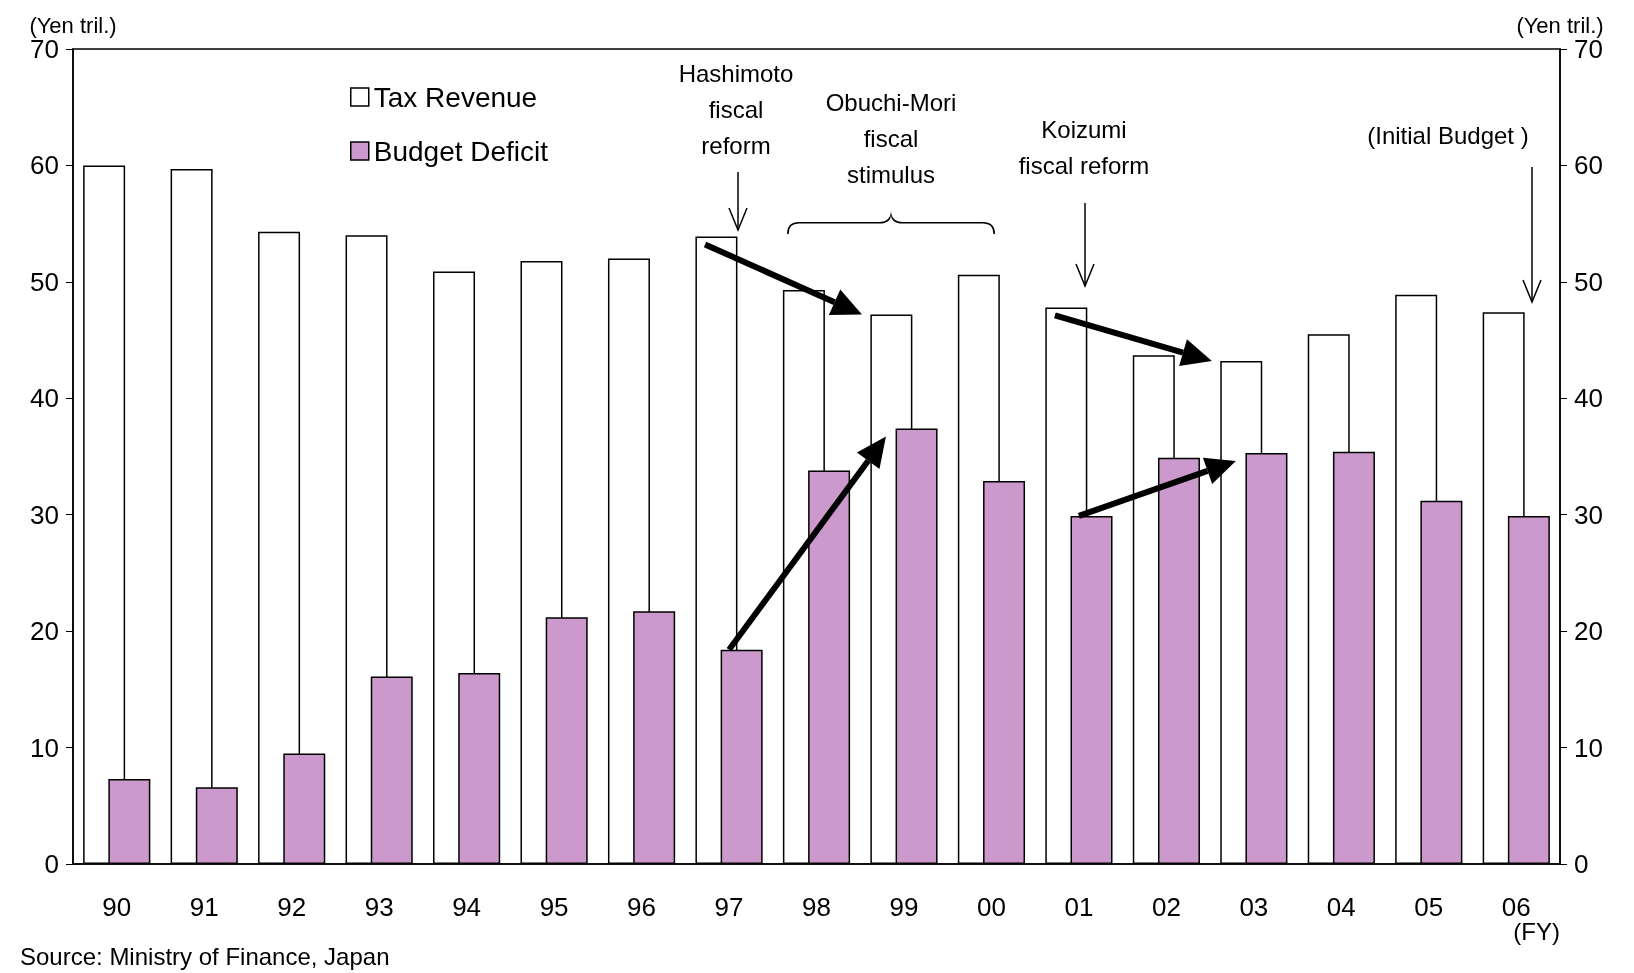 The width and height of the screenshot is (1634, 973). Describe the element at coordinates (292, 907) in the screenshot. I see `x-tick-label: 92` at that location.